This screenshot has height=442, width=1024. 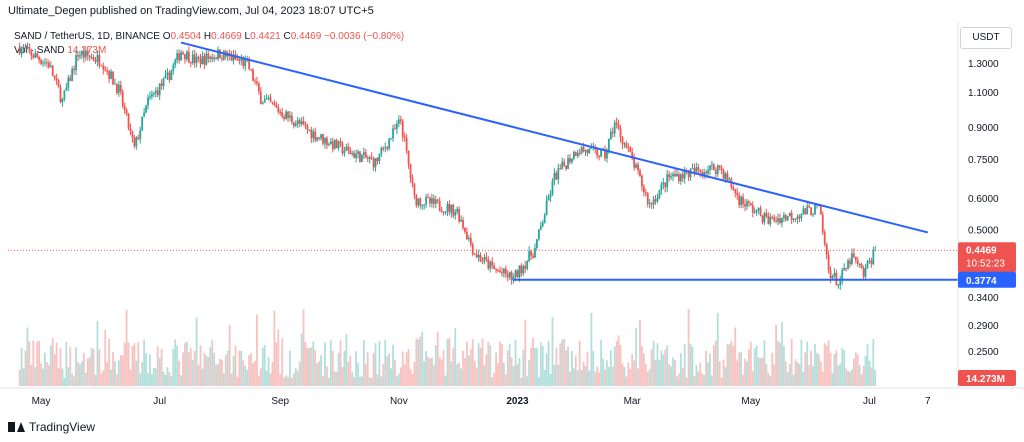 I want to click on time-tick-label: 2023, so click(x=517, y=401).